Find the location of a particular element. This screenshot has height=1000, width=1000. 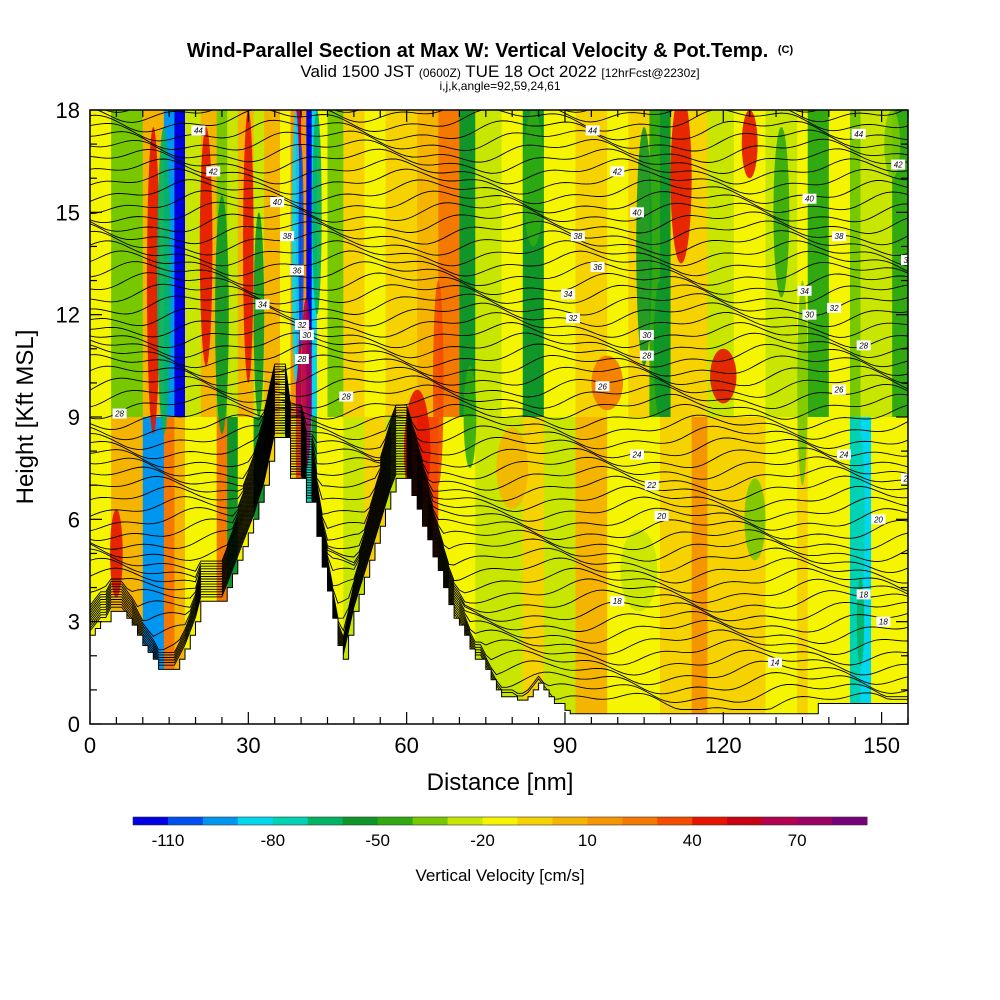

contour-label: 26 is located at coordinates (839, 389).